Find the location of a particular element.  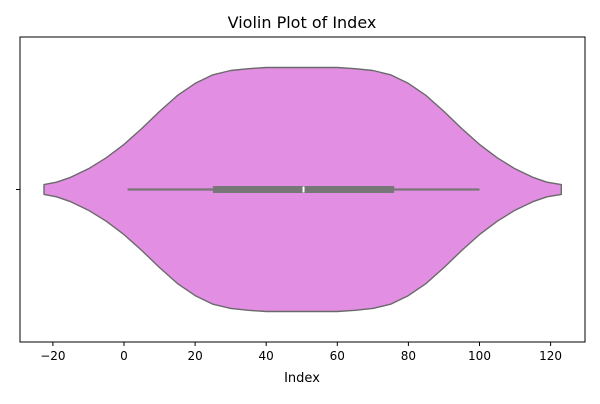

x-axis-label: Index is located at coordinates (302, 378).